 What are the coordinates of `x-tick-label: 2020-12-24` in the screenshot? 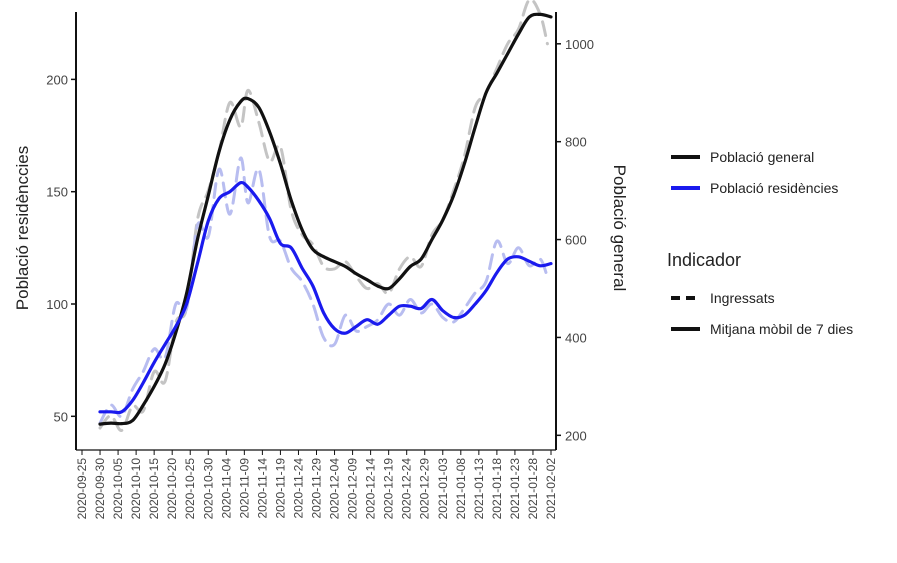 It's located at (407, 489).